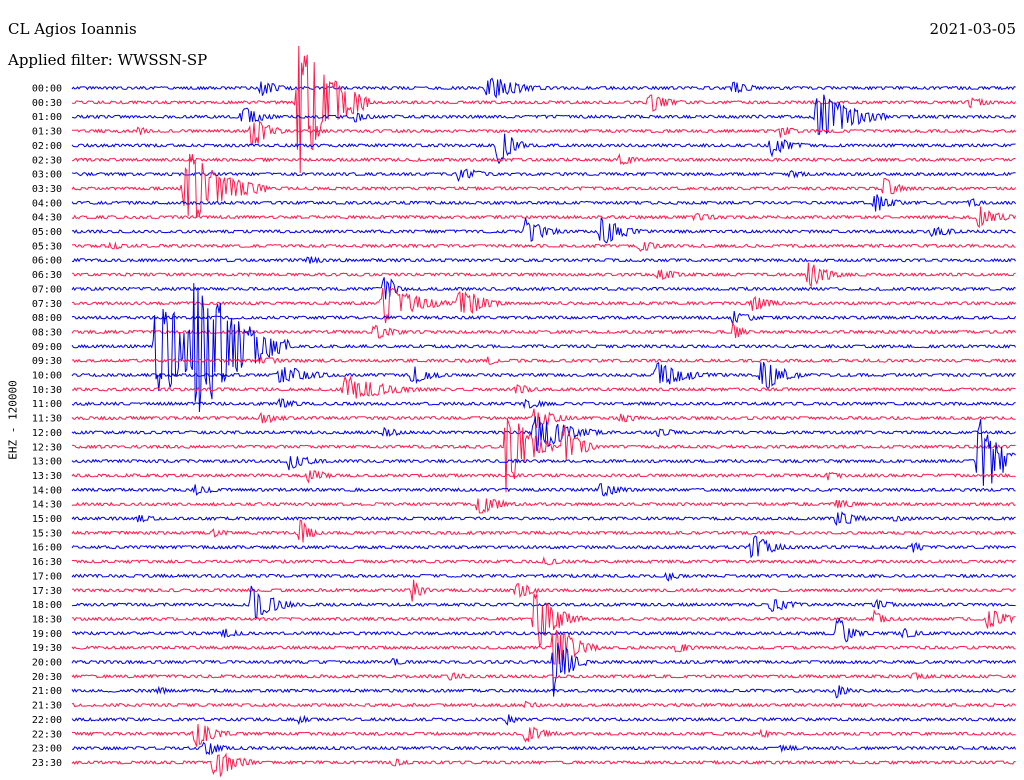 Image resolution: width=1024 pixels, height=780 pixels. I want to click on time-label: 22:30, so click(47, 734).